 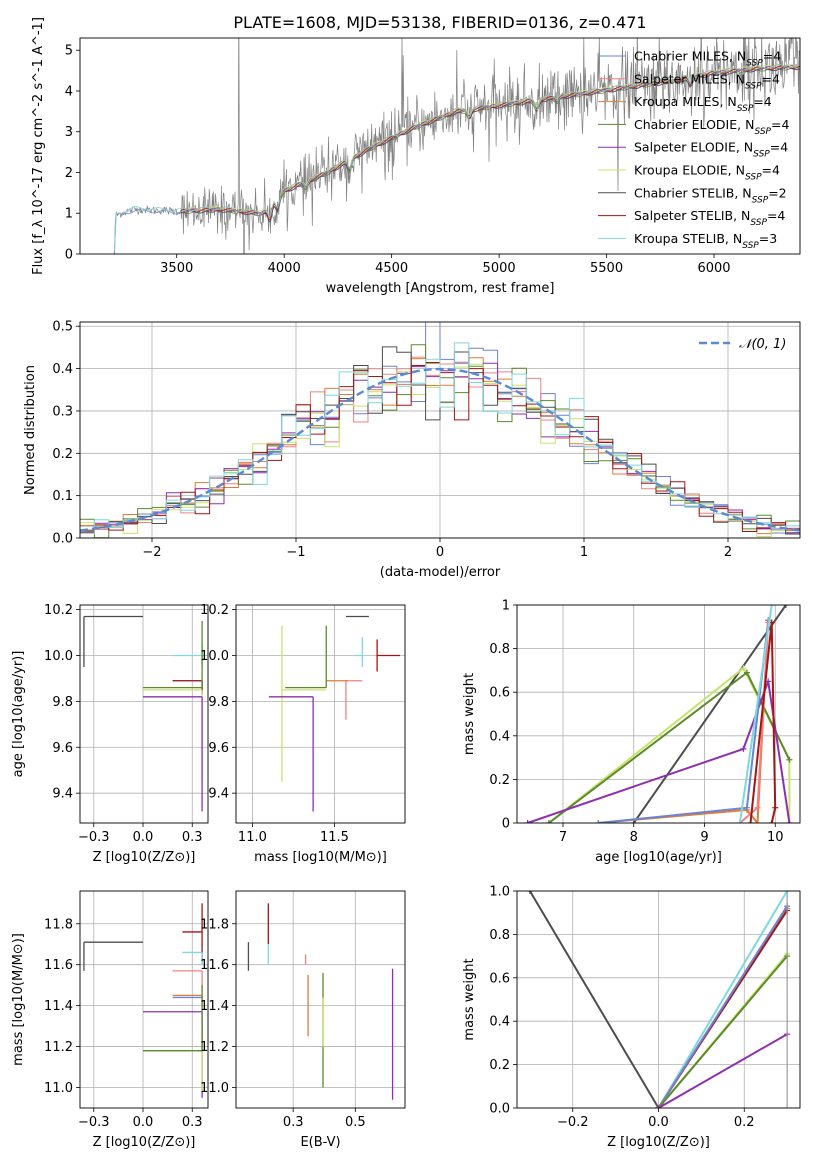 What do you see at coordinates (62, 539) in the screenshot?
I see `y-tick-label: 0.0` at bounding box center [62, 539].